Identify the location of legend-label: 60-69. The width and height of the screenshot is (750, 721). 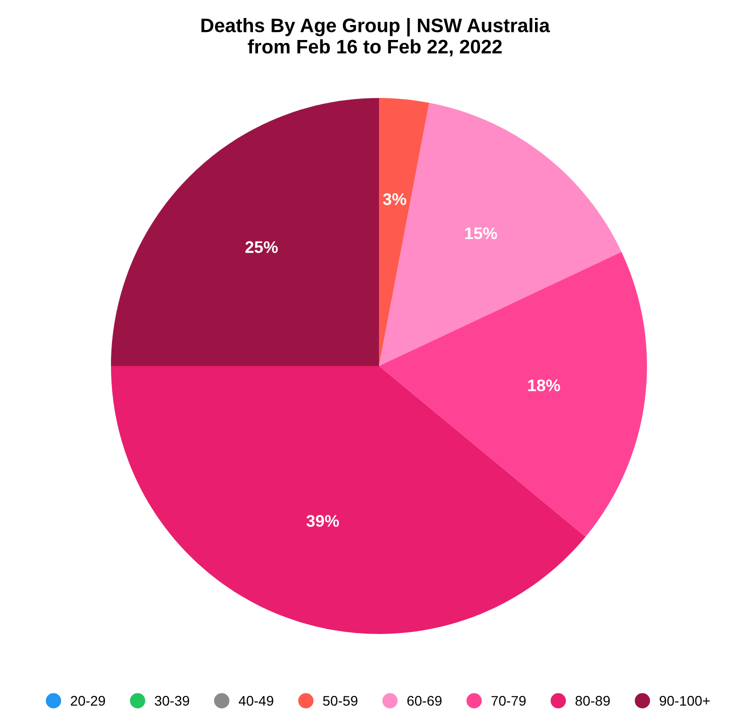
(424, 701).